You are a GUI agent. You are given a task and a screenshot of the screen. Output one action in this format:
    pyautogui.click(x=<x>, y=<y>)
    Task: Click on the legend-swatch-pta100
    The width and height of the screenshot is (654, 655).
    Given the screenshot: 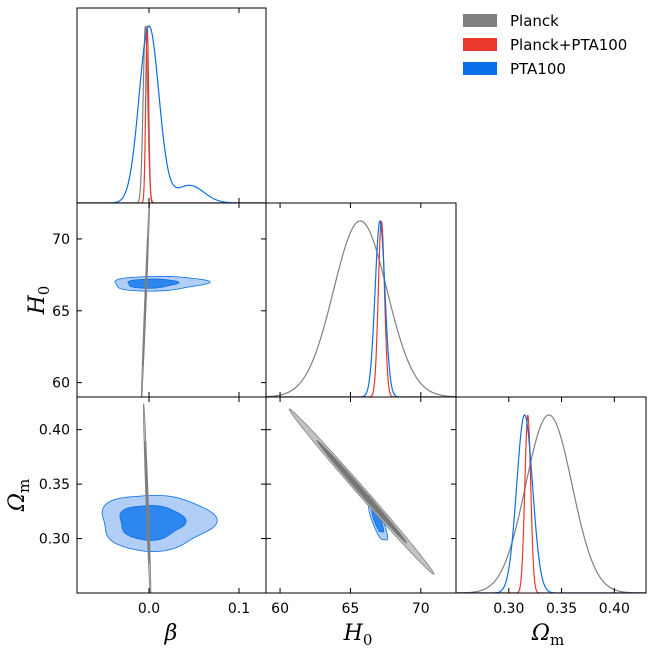 What is the action you would take?
    pyautogui.click(x=480, y=68)
    